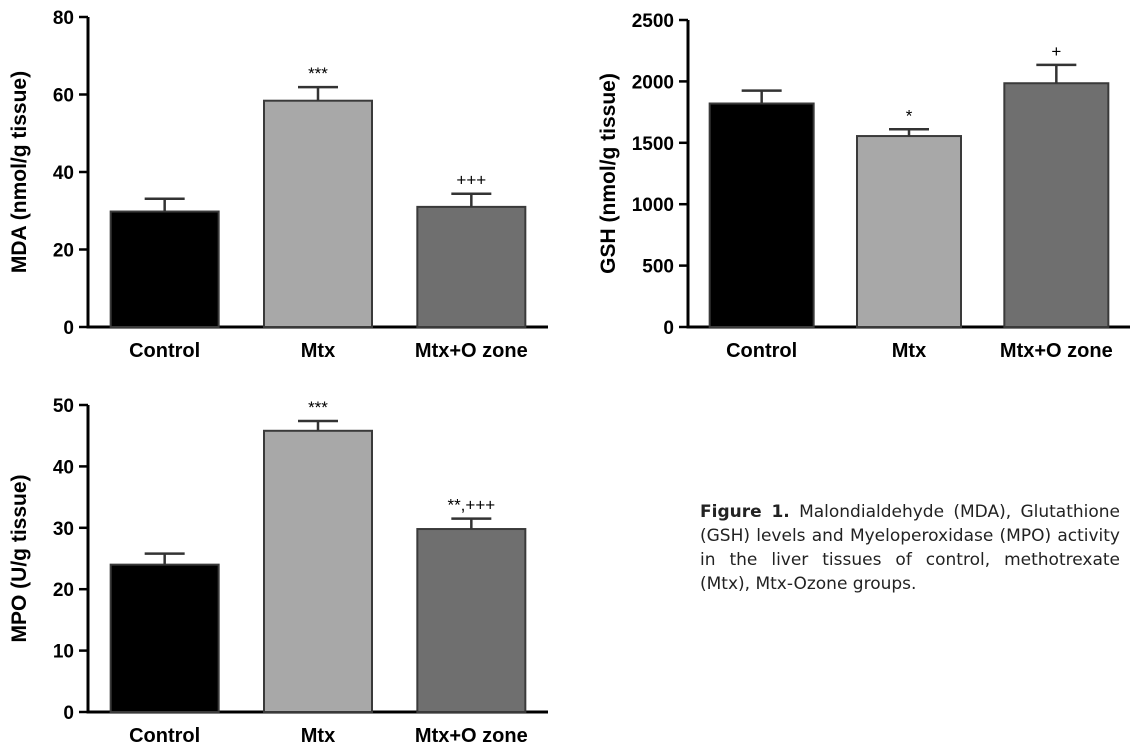 This screenshot has width=1143, height=750. I want to click on y-tick-label: 2500, so click(653, 21).